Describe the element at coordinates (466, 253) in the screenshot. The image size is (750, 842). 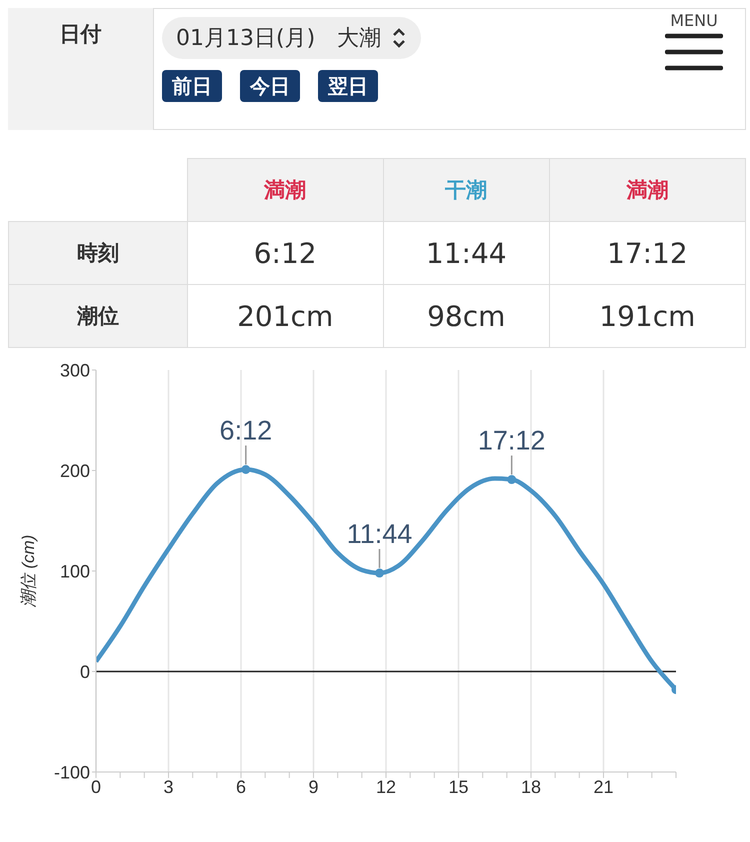
I see `text: 11:44` at that location.